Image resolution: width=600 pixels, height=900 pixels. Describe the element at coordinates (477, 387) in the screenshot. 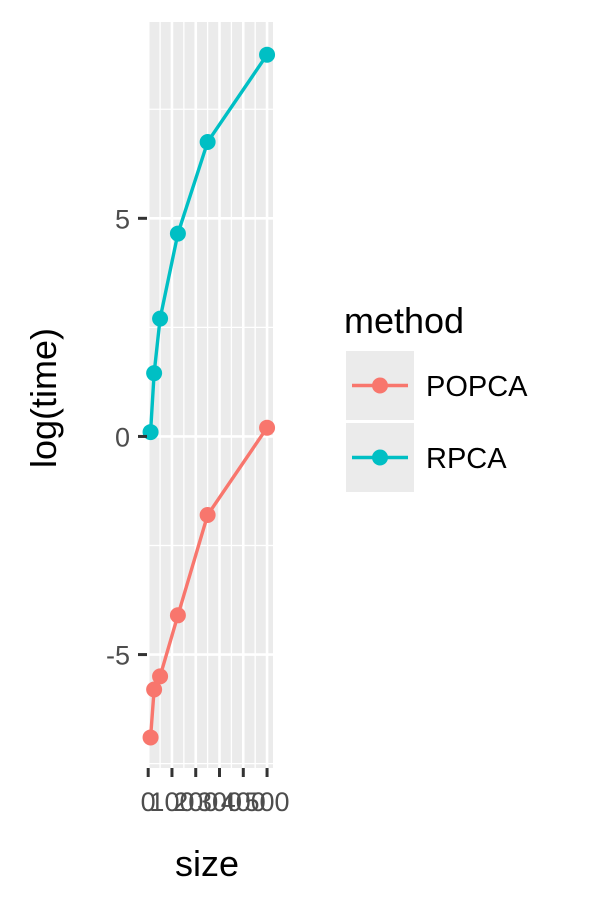

I see `legend-label-popca: POPCA` at that location.